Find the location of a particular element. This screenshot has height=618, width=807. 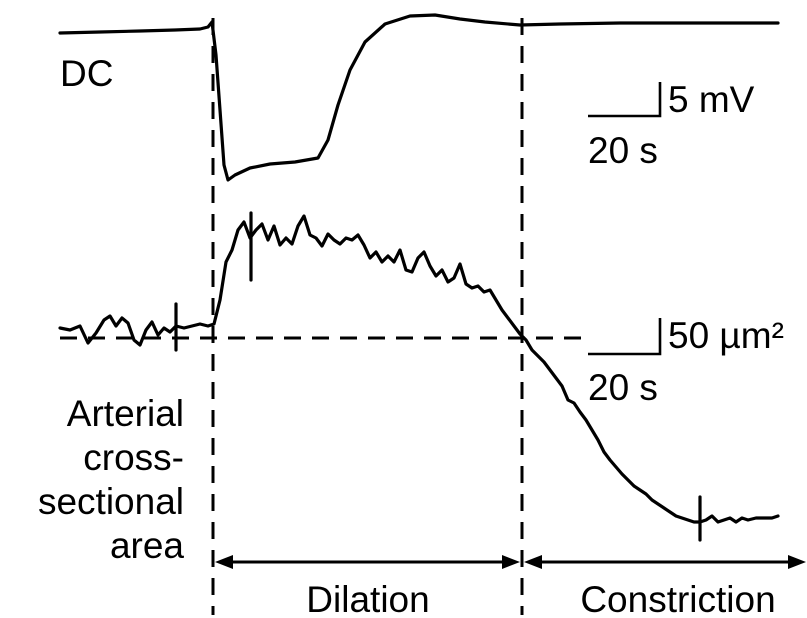

dc-trace-label: DC is located at coordinates (86, 73).